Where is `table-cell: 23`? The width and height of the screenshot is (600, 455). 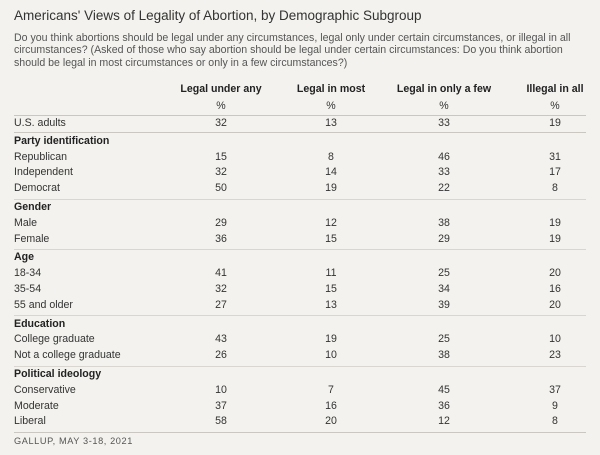
table-cell: 23 is located at coordinates (555, 355).